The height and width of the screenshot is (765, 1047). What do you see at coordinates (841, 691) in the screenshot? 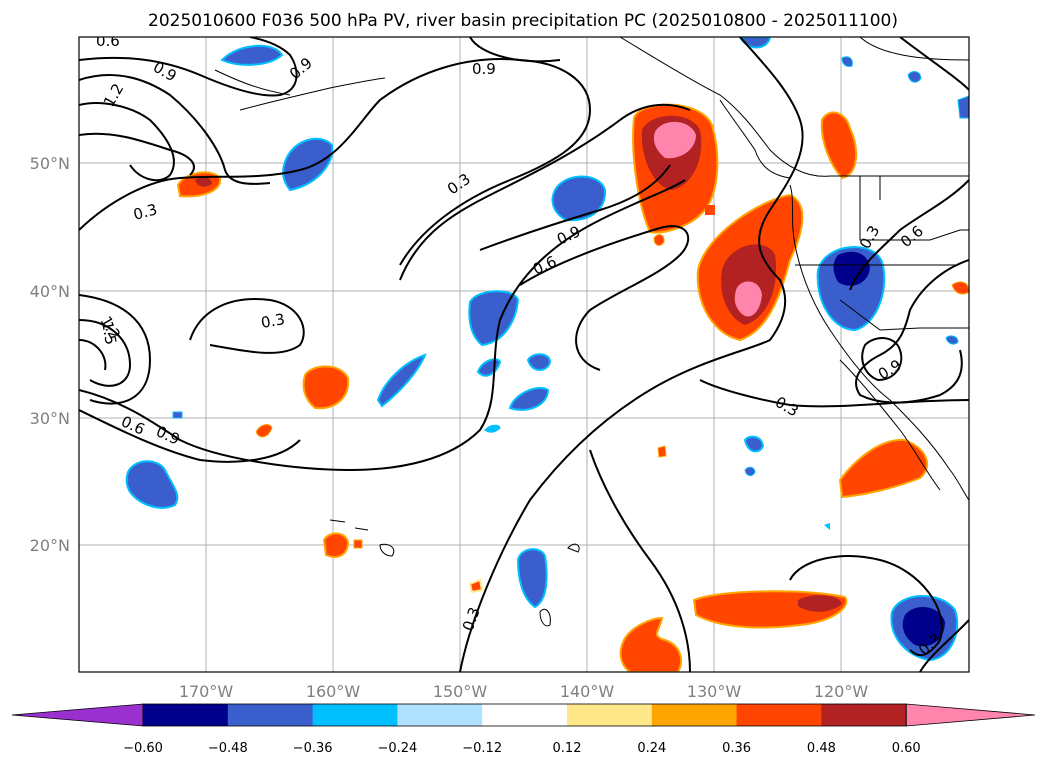
I see `lon-tick-label: 120°W` at bounding box center [841, 691].